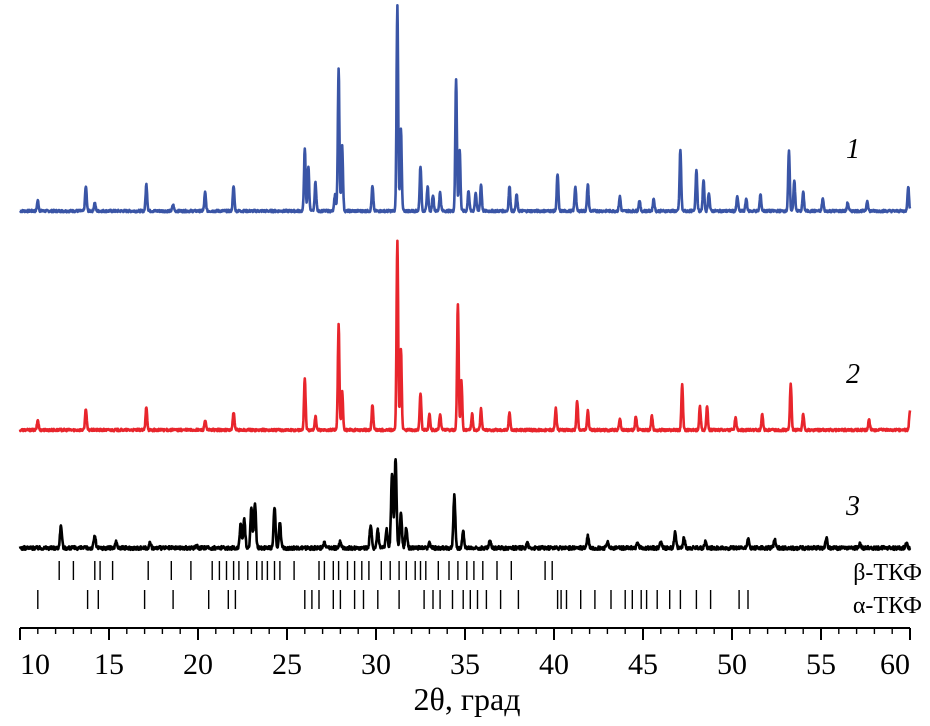 Image resolution: width=930 pixels, height=726 pixels. What do you see at coordinates (821, 664) in the screenshot?
I see `x-tick-label: 55` at bounding box center [821, 664].